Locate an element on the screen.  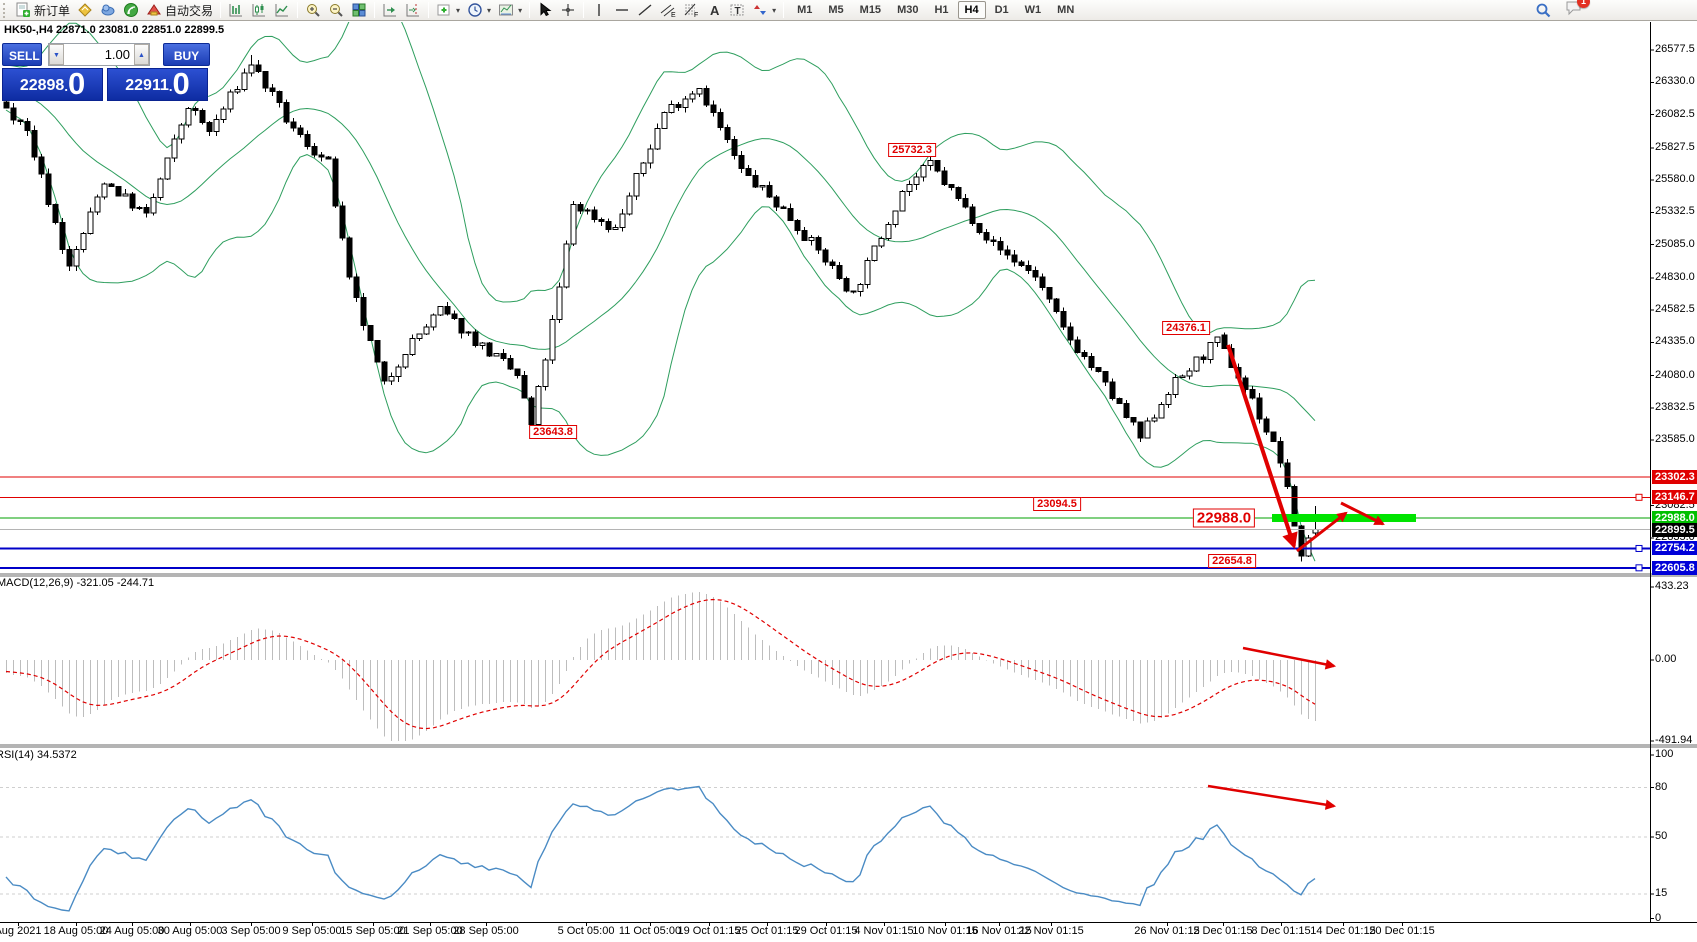
code-base-button is located at coordinates (108, 10).